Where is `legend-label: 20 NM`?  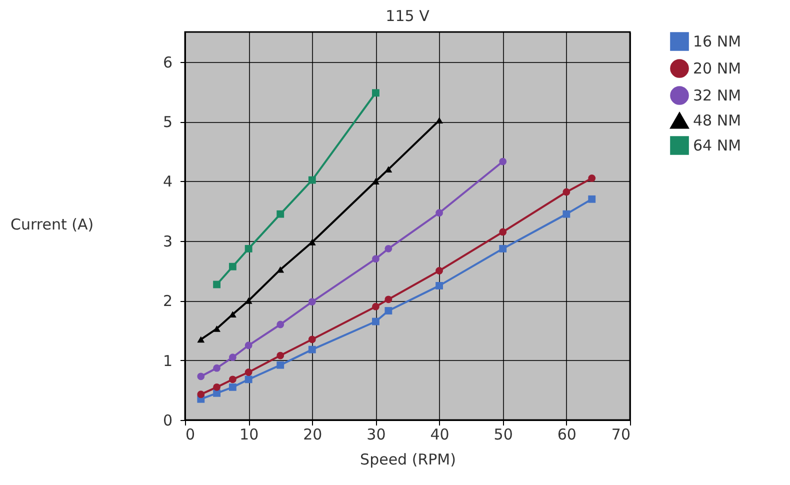
legend-label: 20 NM is located at coordinates (717, 69).